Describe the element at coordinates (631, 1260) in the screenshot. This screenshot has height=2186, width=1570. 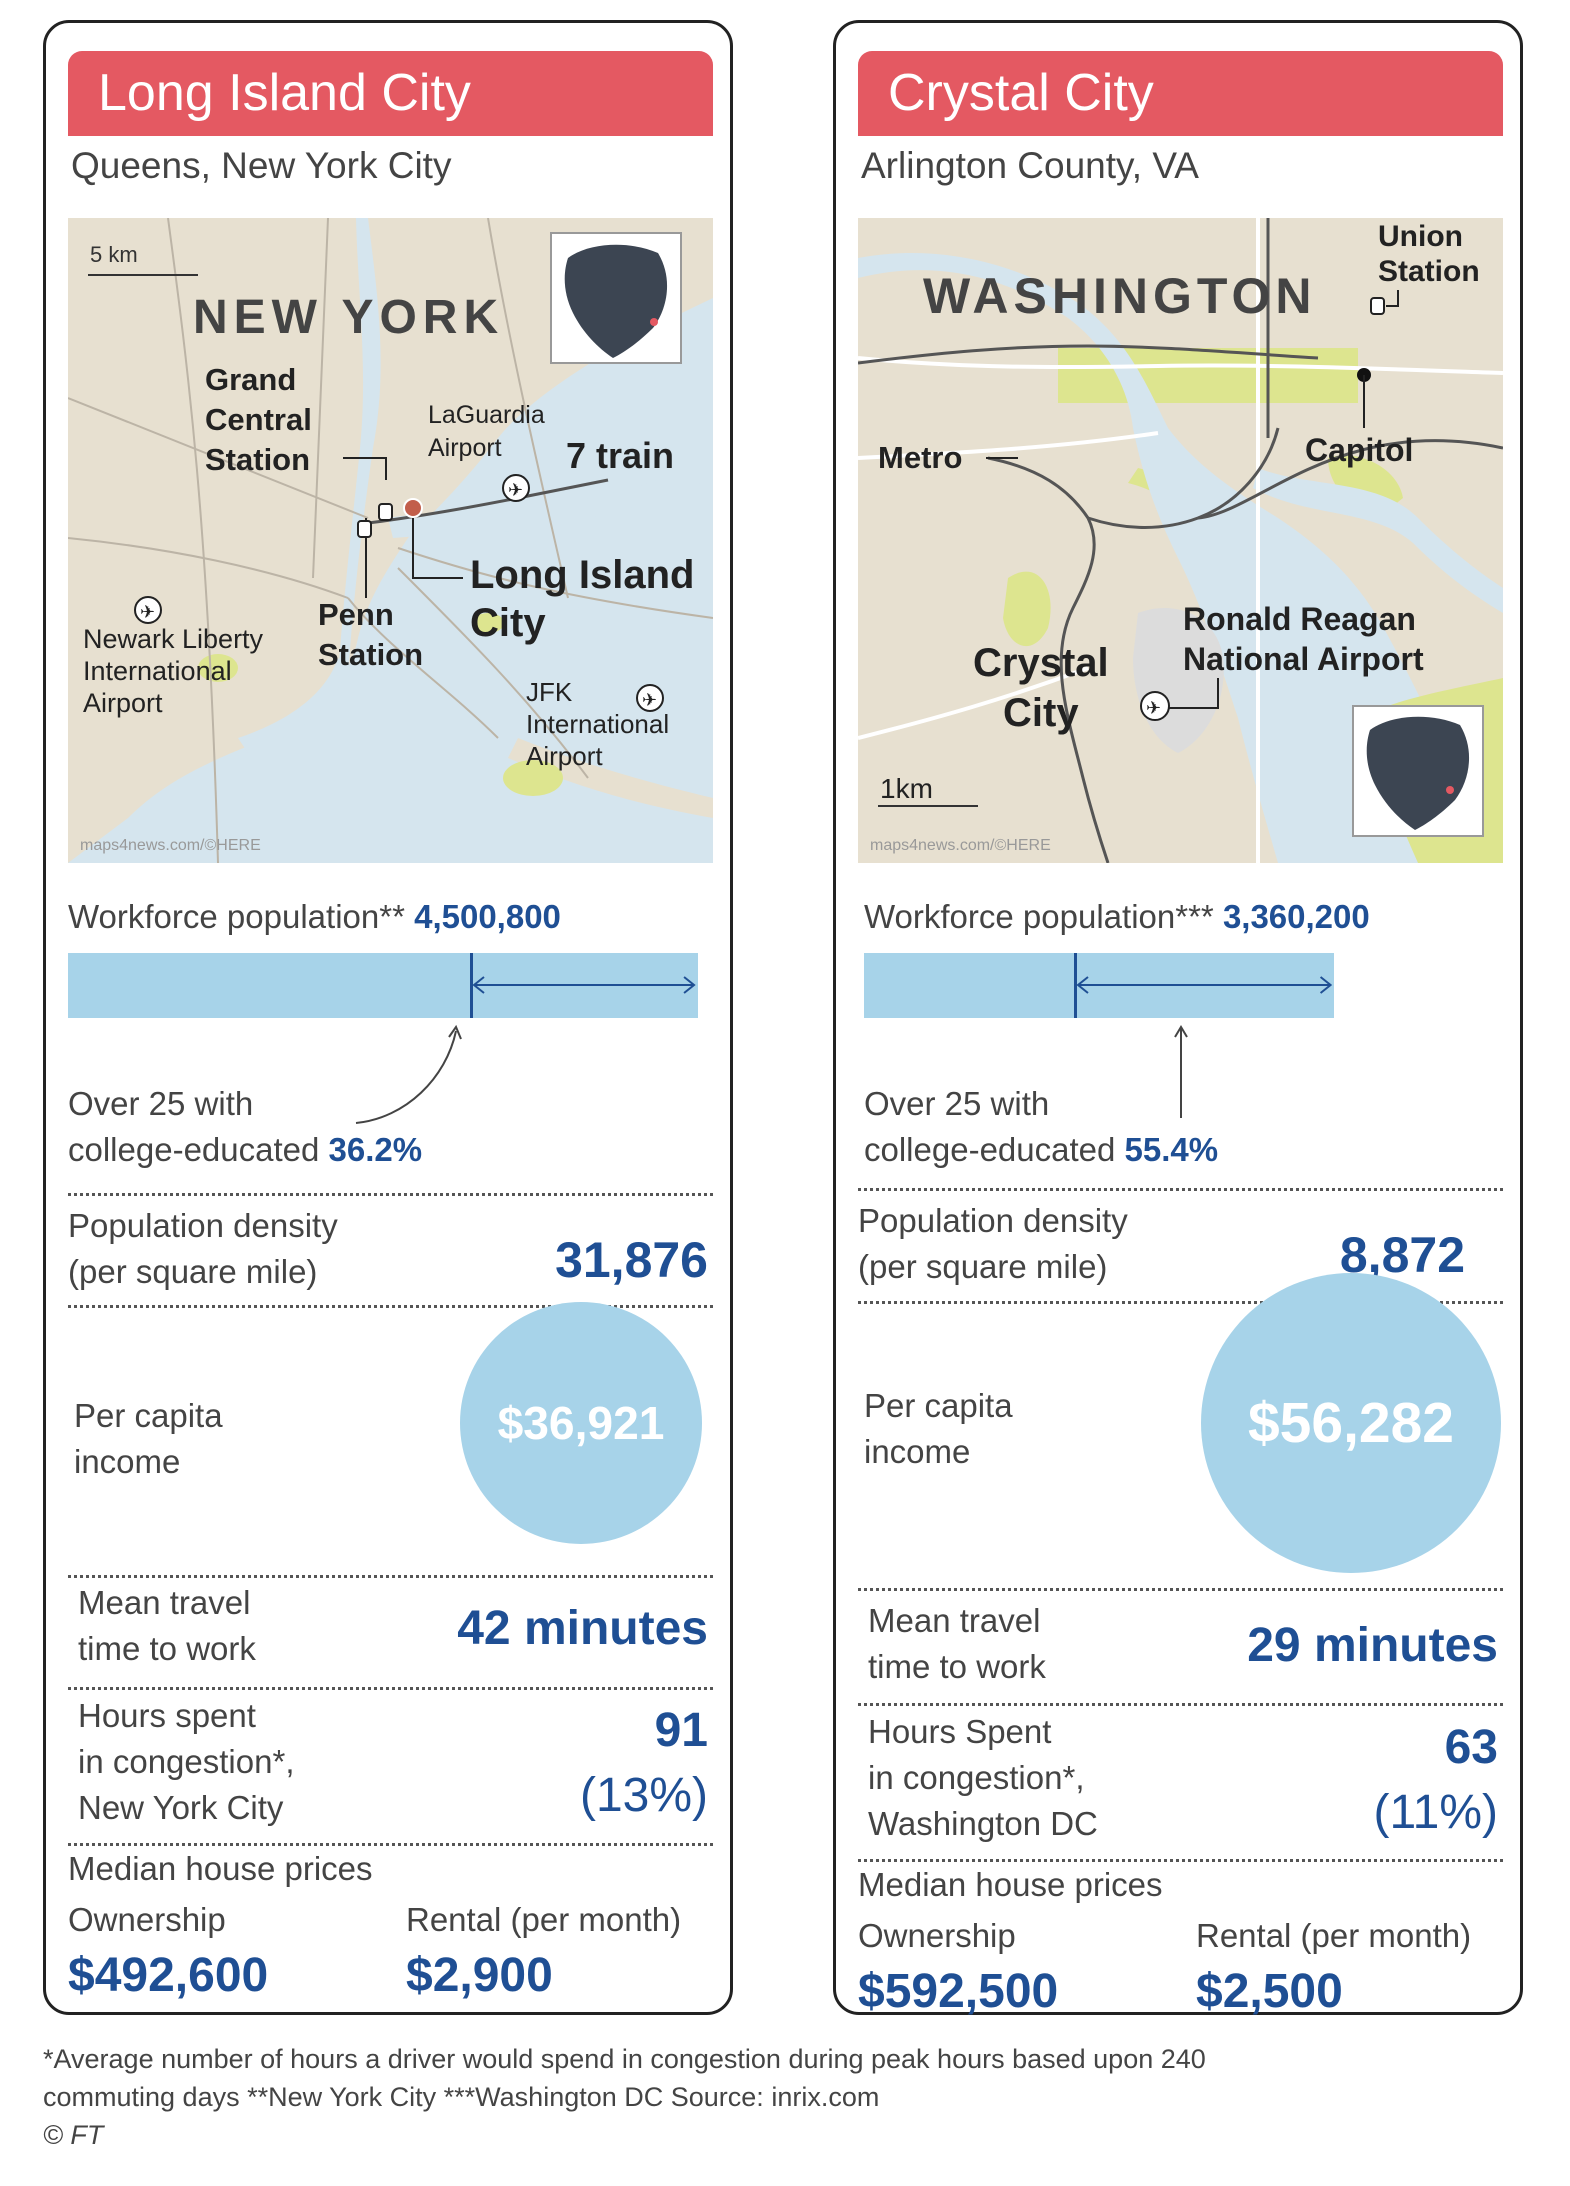
I see `density-value: 31,876` at that location.